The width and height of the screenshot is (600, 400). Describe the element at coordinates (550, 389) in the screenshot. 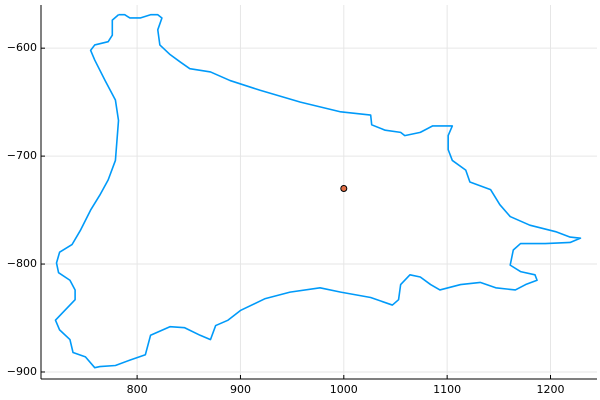

I see `x-tick-label: 1200` at that location.